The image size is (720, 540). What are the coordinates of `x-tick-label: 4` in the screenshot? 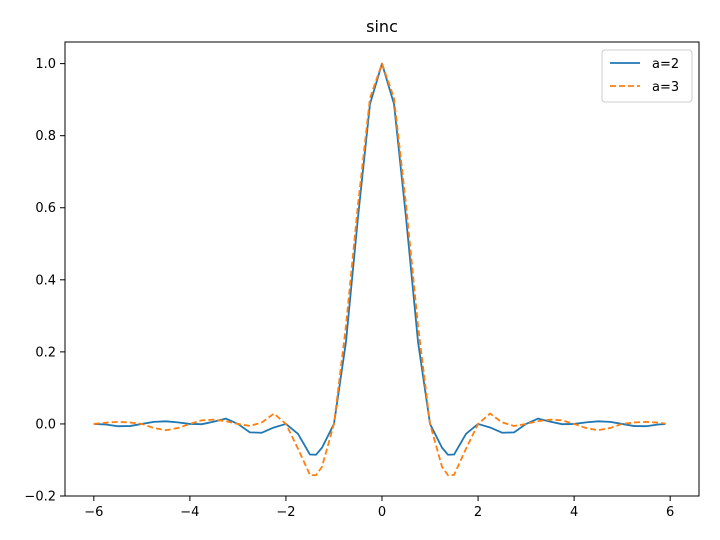 It's located at (574, 512).